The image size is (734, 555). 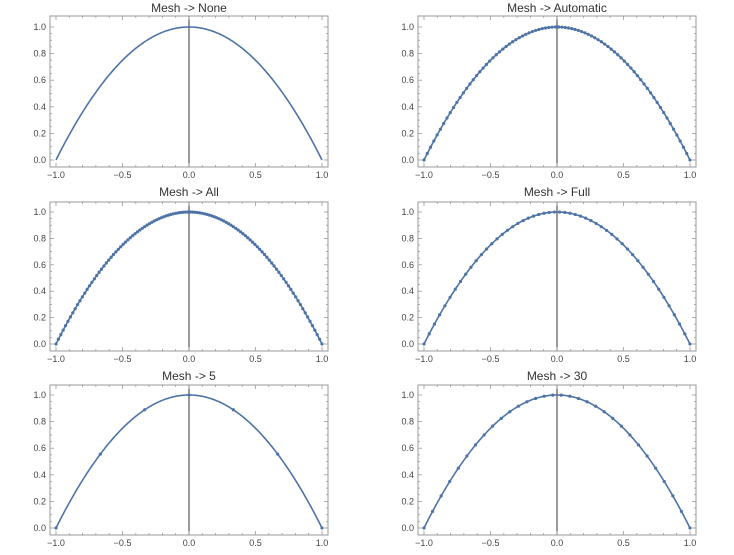 What do you see at coordinates (557, 376) in the screenshot?
I see `chart-title: Mesh -> 30` at bounding box center [557, 376].